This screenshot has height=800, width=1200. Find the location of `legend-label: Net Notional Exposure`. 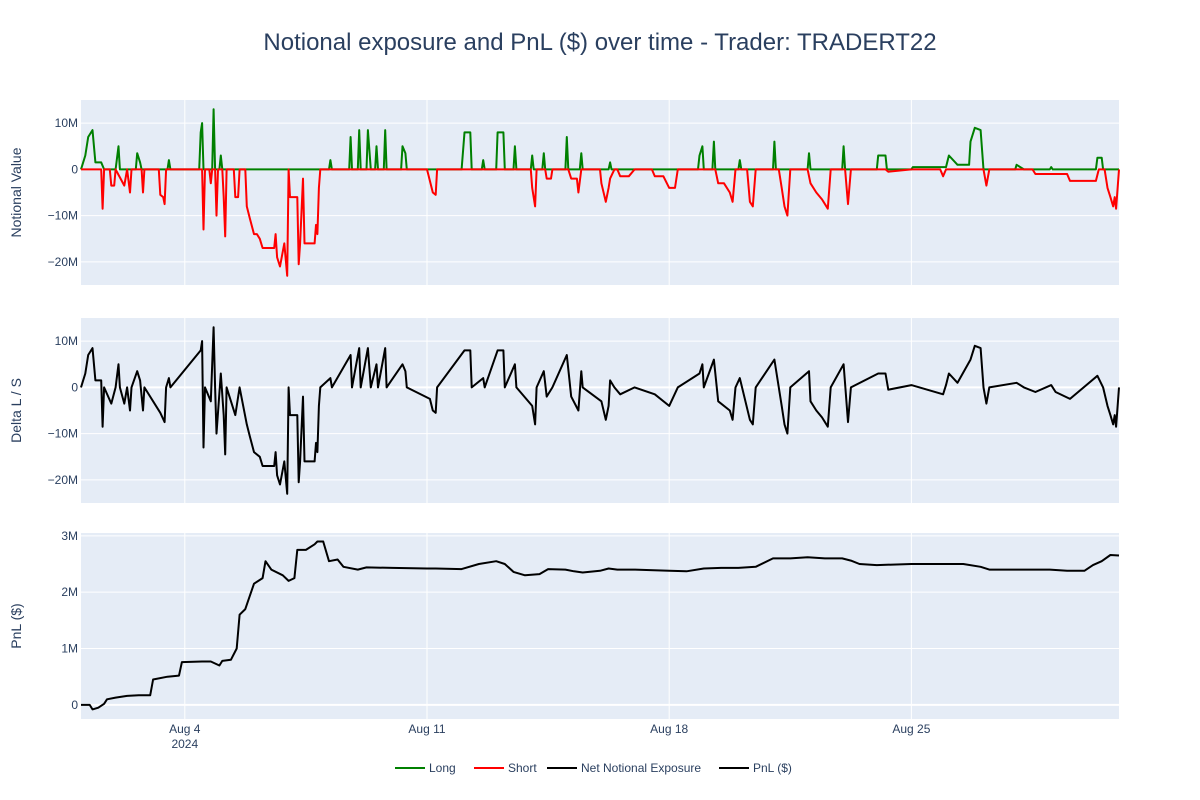

legend-label: Net Notional Exposure is located at coordinates (641, 768).